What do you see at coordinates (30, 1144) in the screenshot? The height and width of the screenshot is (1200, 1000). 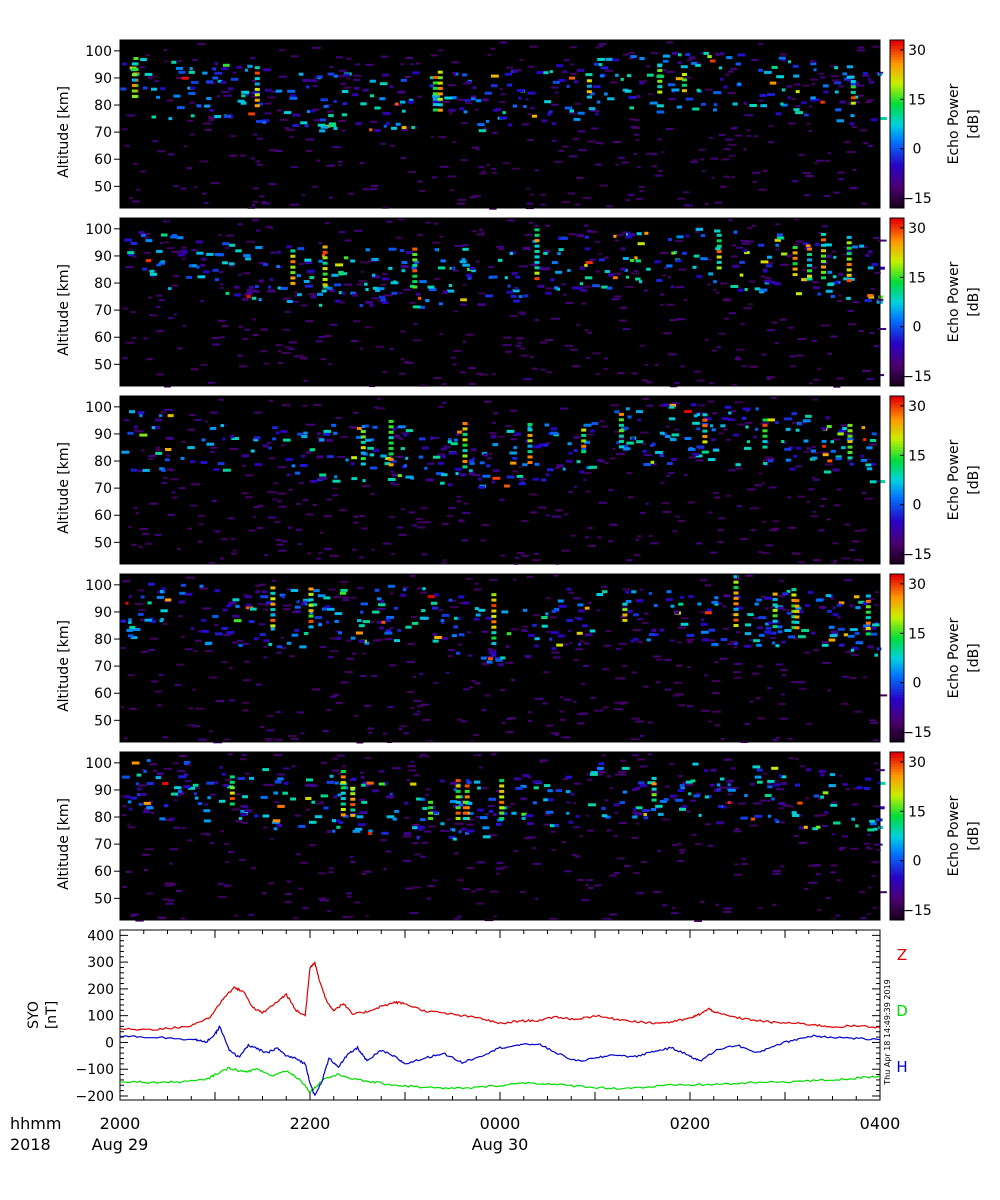 I see `x-row-label-year: 2018` at bounding box center [30, 1144].